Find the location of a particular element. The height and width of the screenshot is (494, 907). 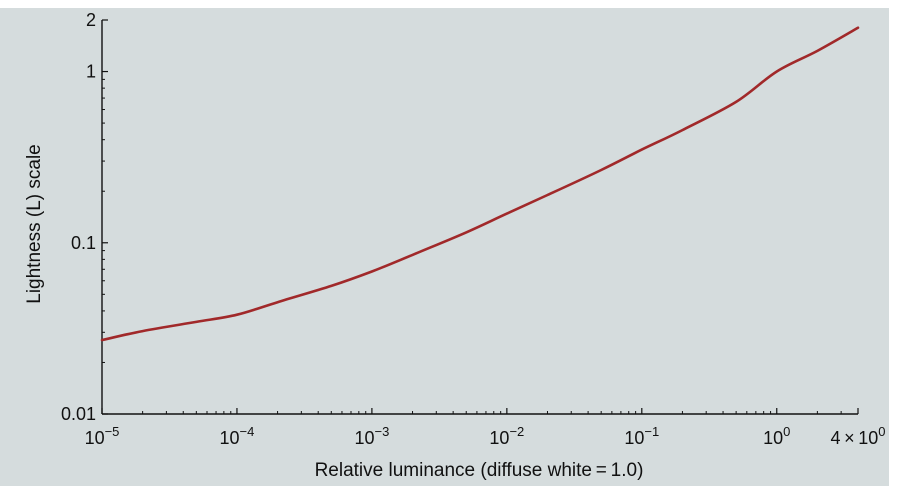

x-tick-label: 4 × 100 is located at coordinates (858, 436).